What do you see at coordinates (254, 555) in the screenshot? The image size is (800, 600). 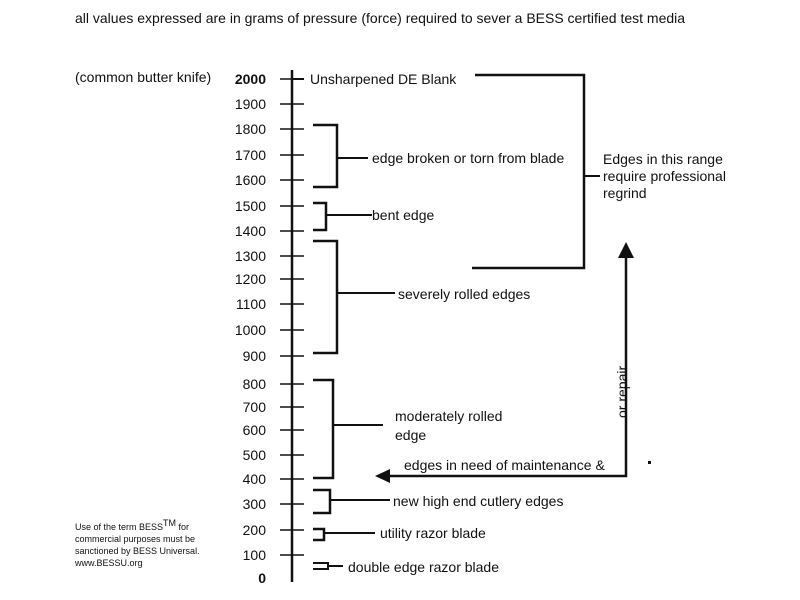 I see `tick-label: 100` at bounding box center [254, 555].